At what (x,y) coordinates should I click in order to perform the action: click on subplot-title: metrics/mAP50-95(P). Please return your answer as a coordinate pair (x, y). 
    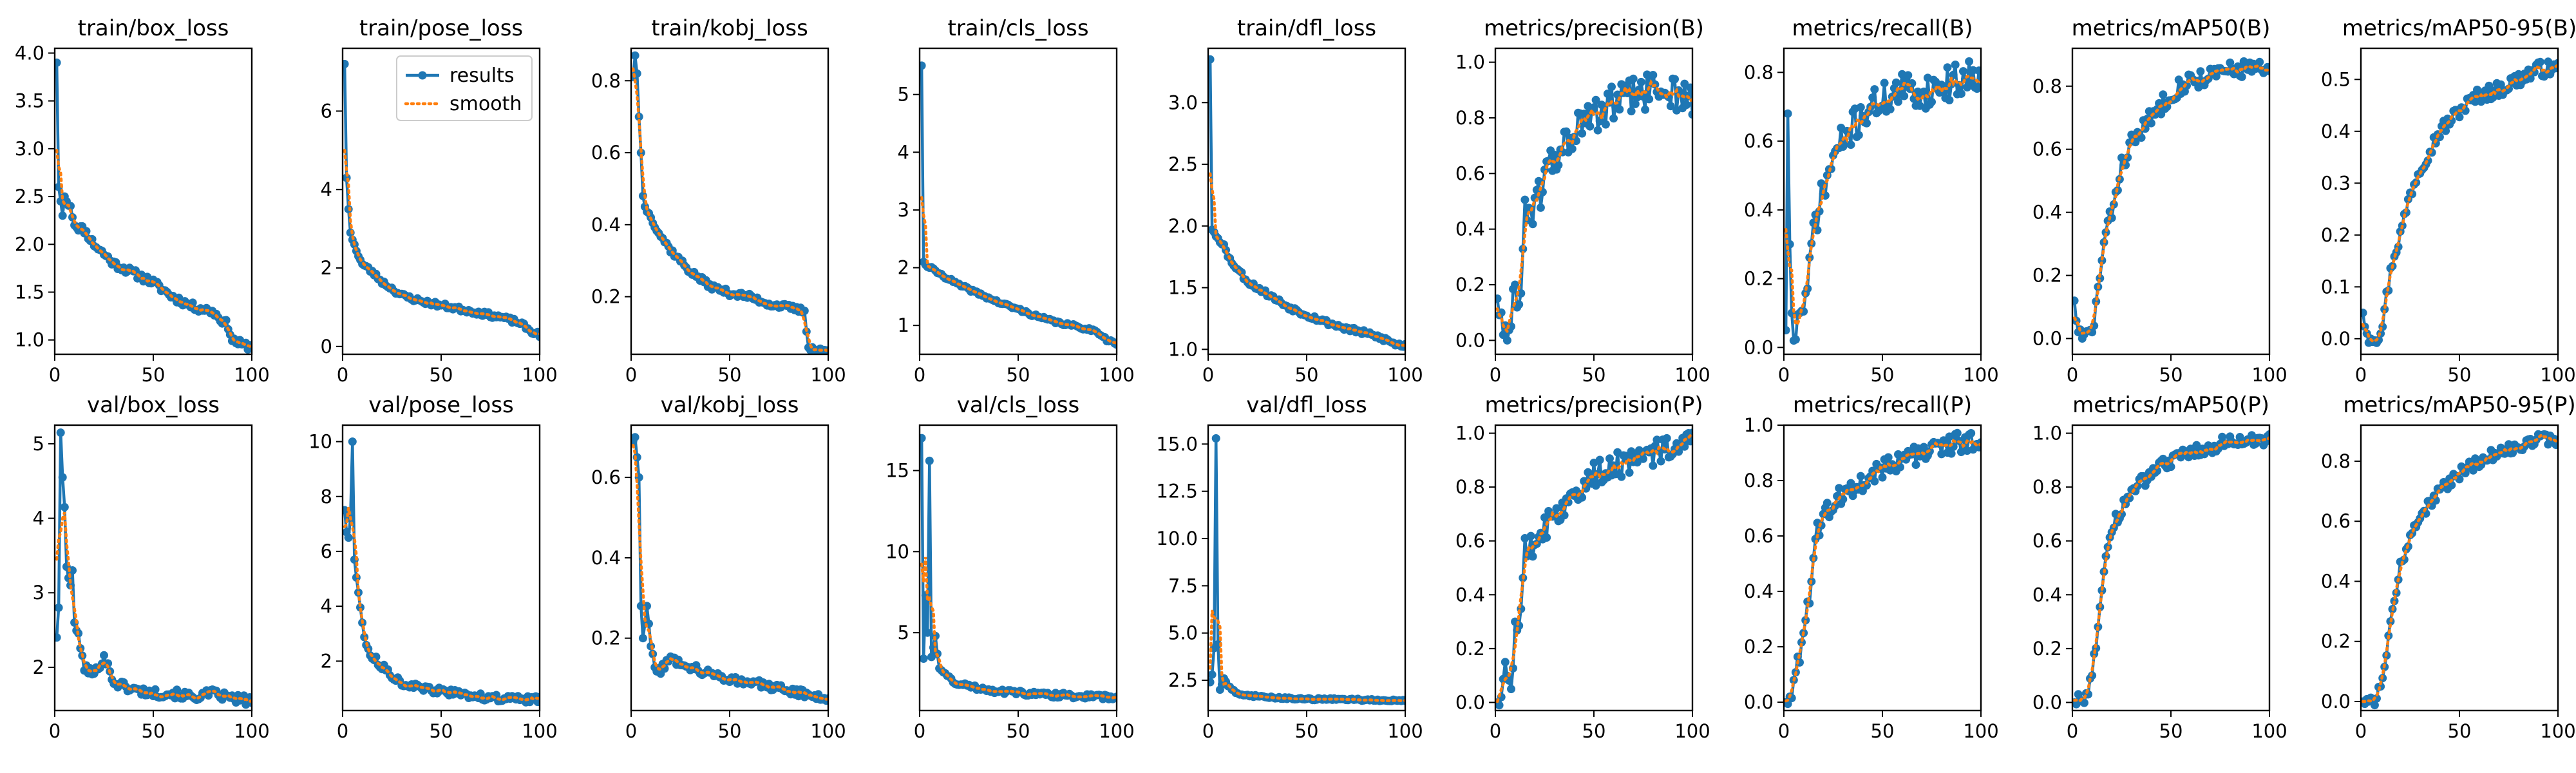
    Looking at the image, I should click on (2459, 405).